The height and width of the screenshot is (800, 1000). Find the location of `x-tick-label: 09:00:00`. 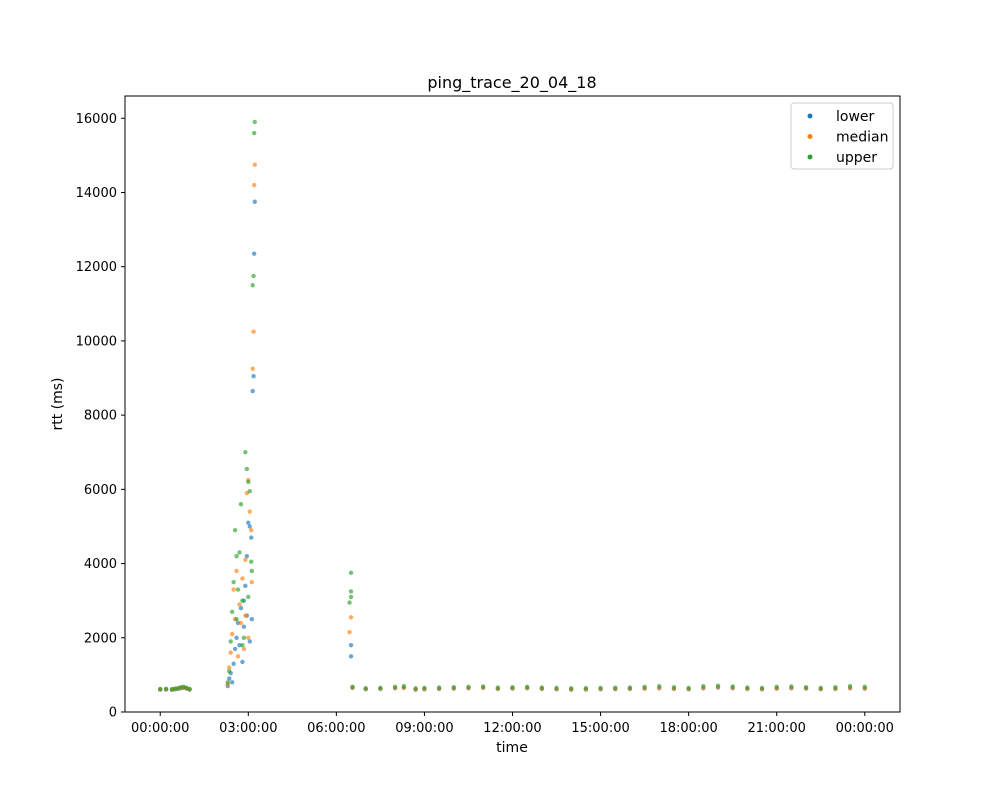

x-tick-label: 09:00:00 is located at coordinates (424, 728).